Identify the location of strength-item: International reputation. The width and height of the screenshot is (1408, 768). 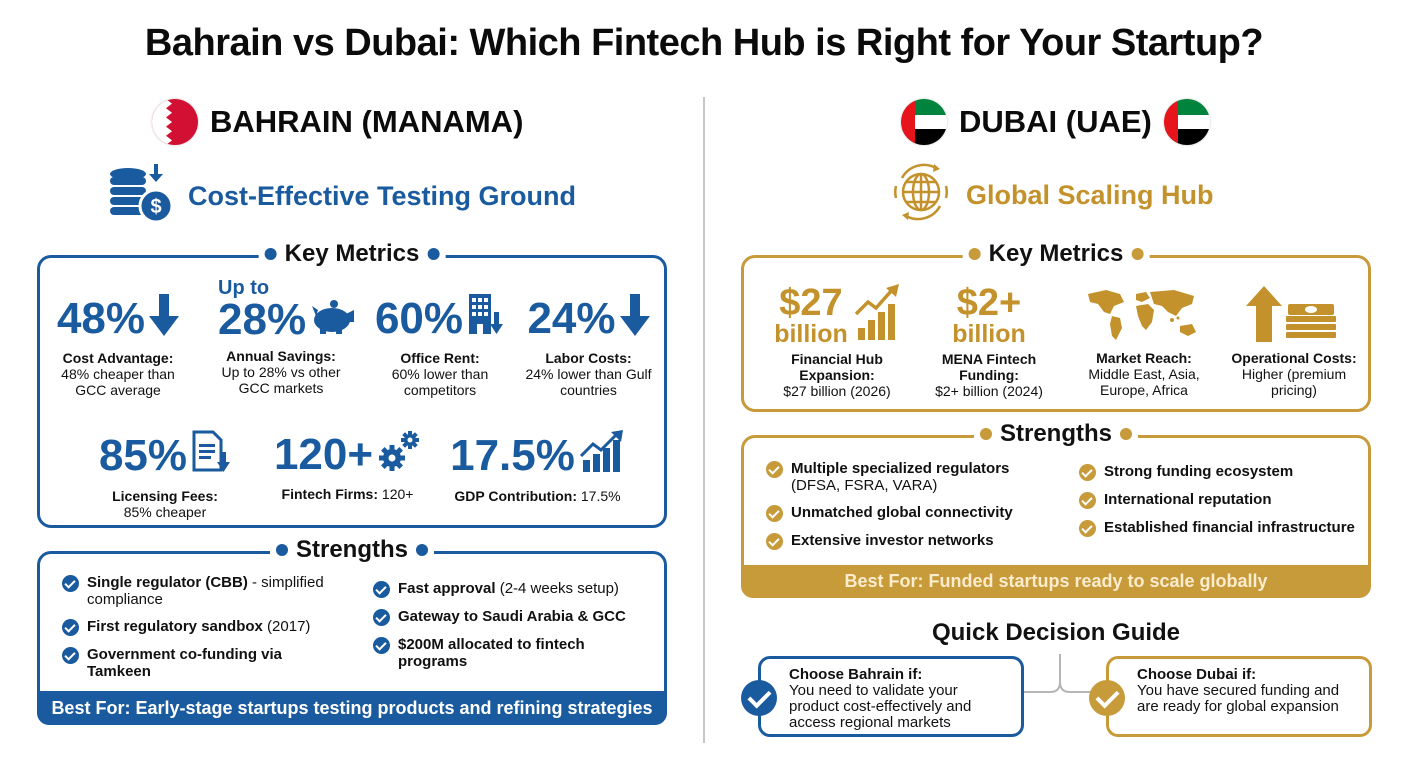
(1224, 500).